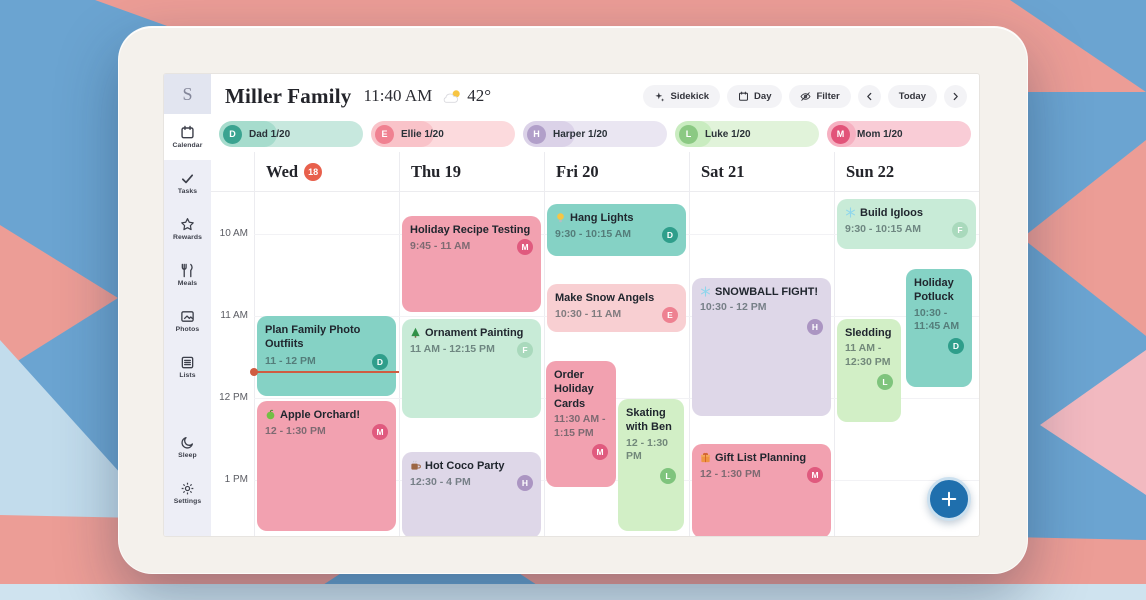 The image size is (1146, 600). What do you see at coordinates (761, 347) in the screenshot?
I see `event-card: SNOWBALL FIGHT! 10:30 - 12 PM H` at bounding box center [761, 347].